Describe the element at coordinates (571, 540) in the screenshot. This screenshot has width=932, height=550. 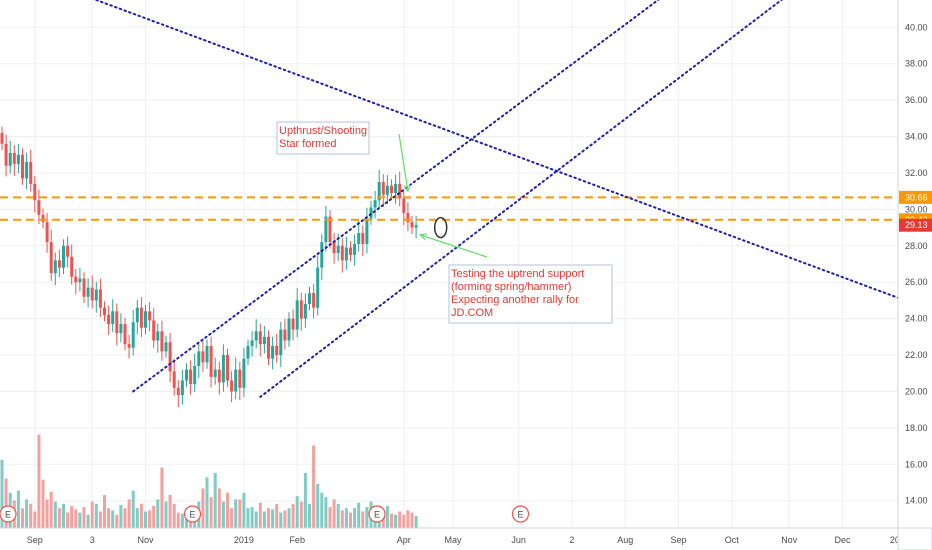
I see `x-tick-label: 2` at that location.